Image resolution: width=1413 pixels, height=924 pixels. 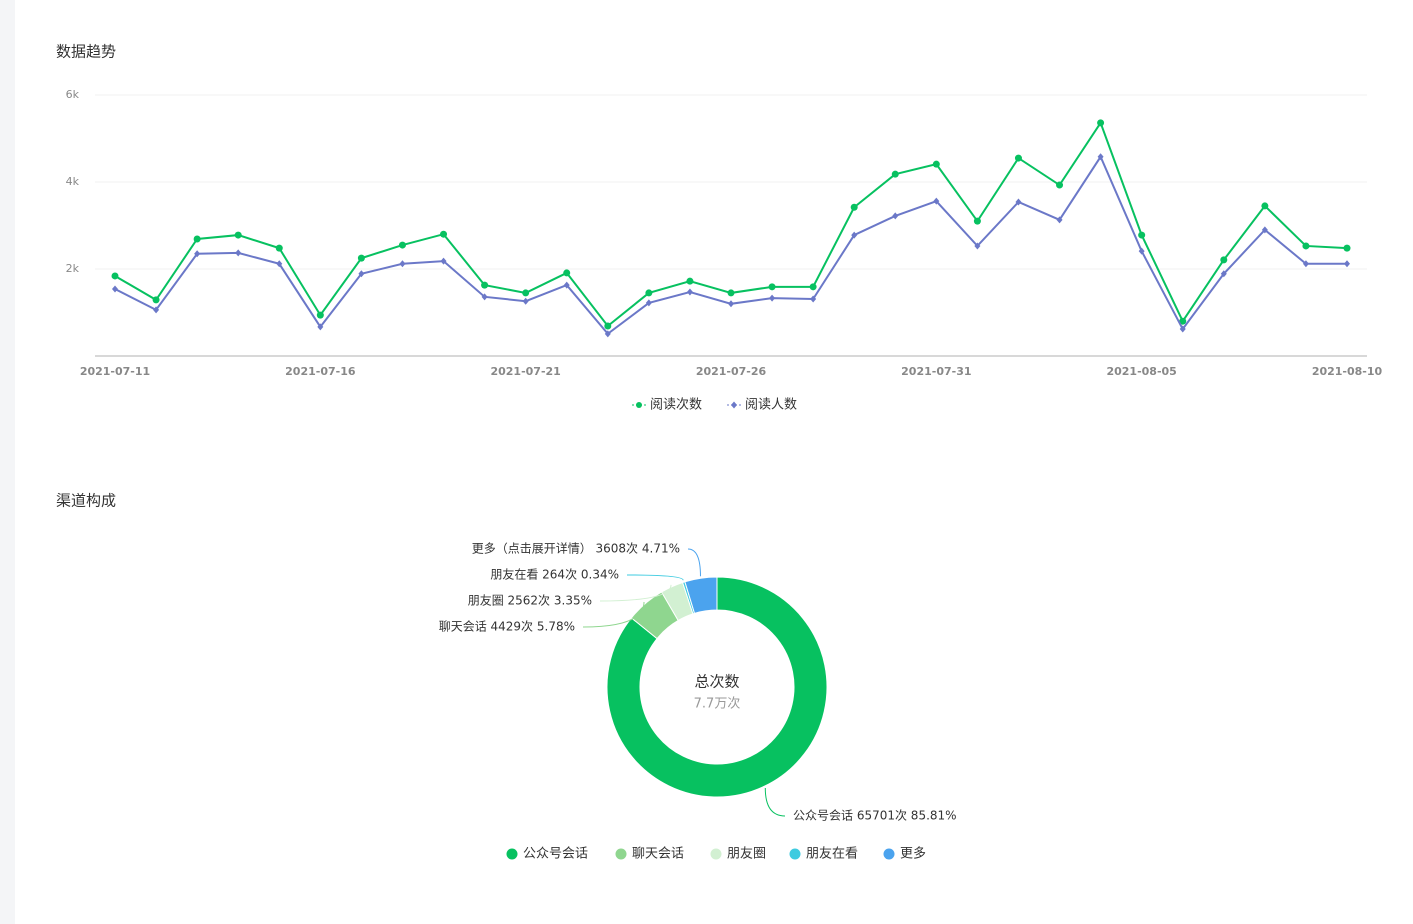 I want to click on y-tick-label: 2k, so click(x=73, y=268).